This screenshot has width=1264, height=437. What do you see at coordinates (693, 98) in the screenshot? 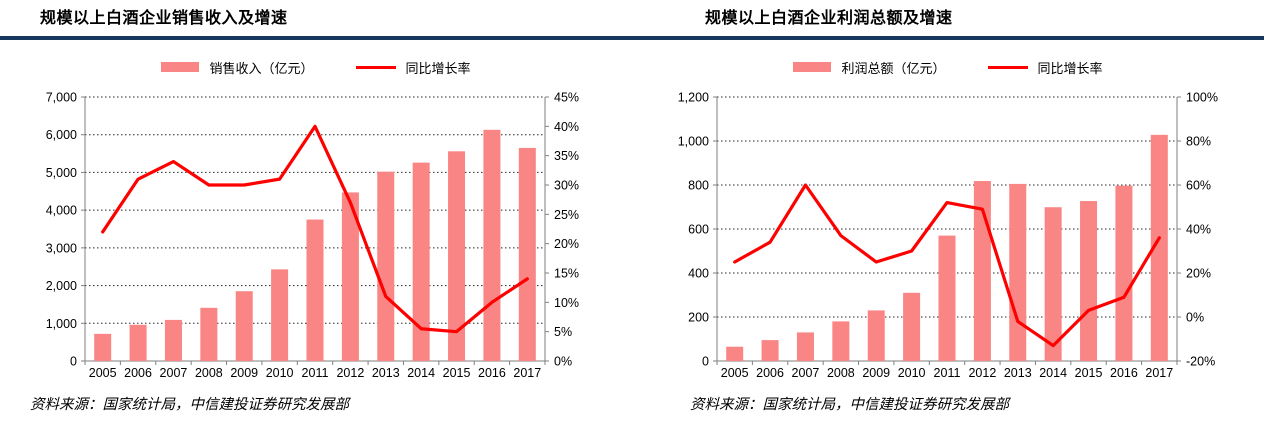
I see `left-axis-tick-label: 1,200` at bounding box center [693, 98].